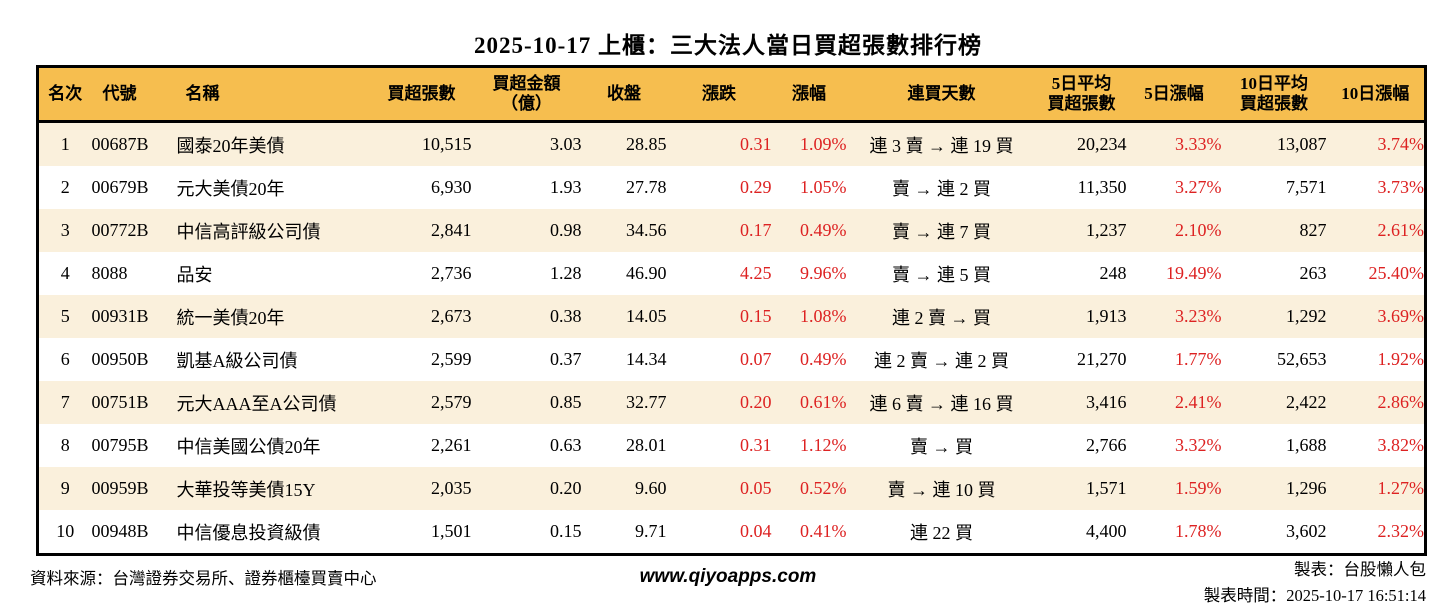 This screenshot has height=612, width=1456. Describe the element at coordinates (646, 402) in the screenshot. I see `cell-close: 32.77` at that location.